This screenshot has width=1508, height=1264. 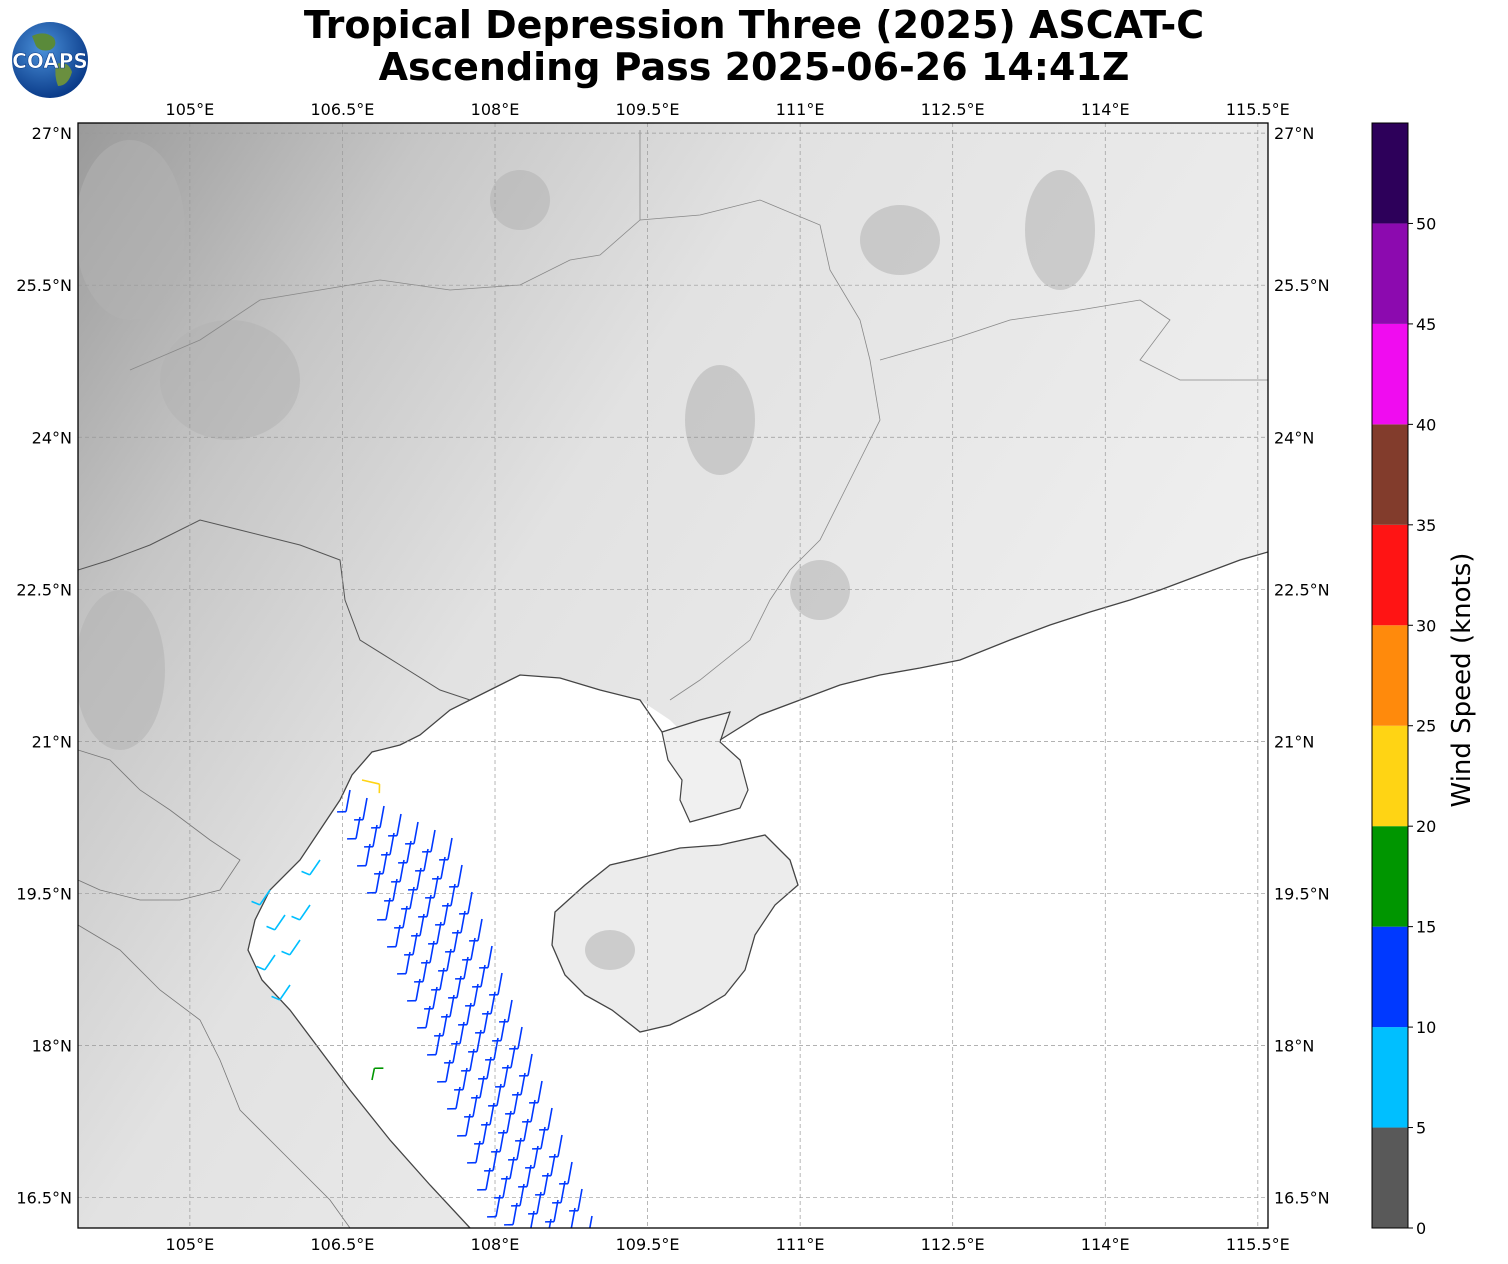 I want to click on ascat-wind-barbs, so click(x=422, y=1003).